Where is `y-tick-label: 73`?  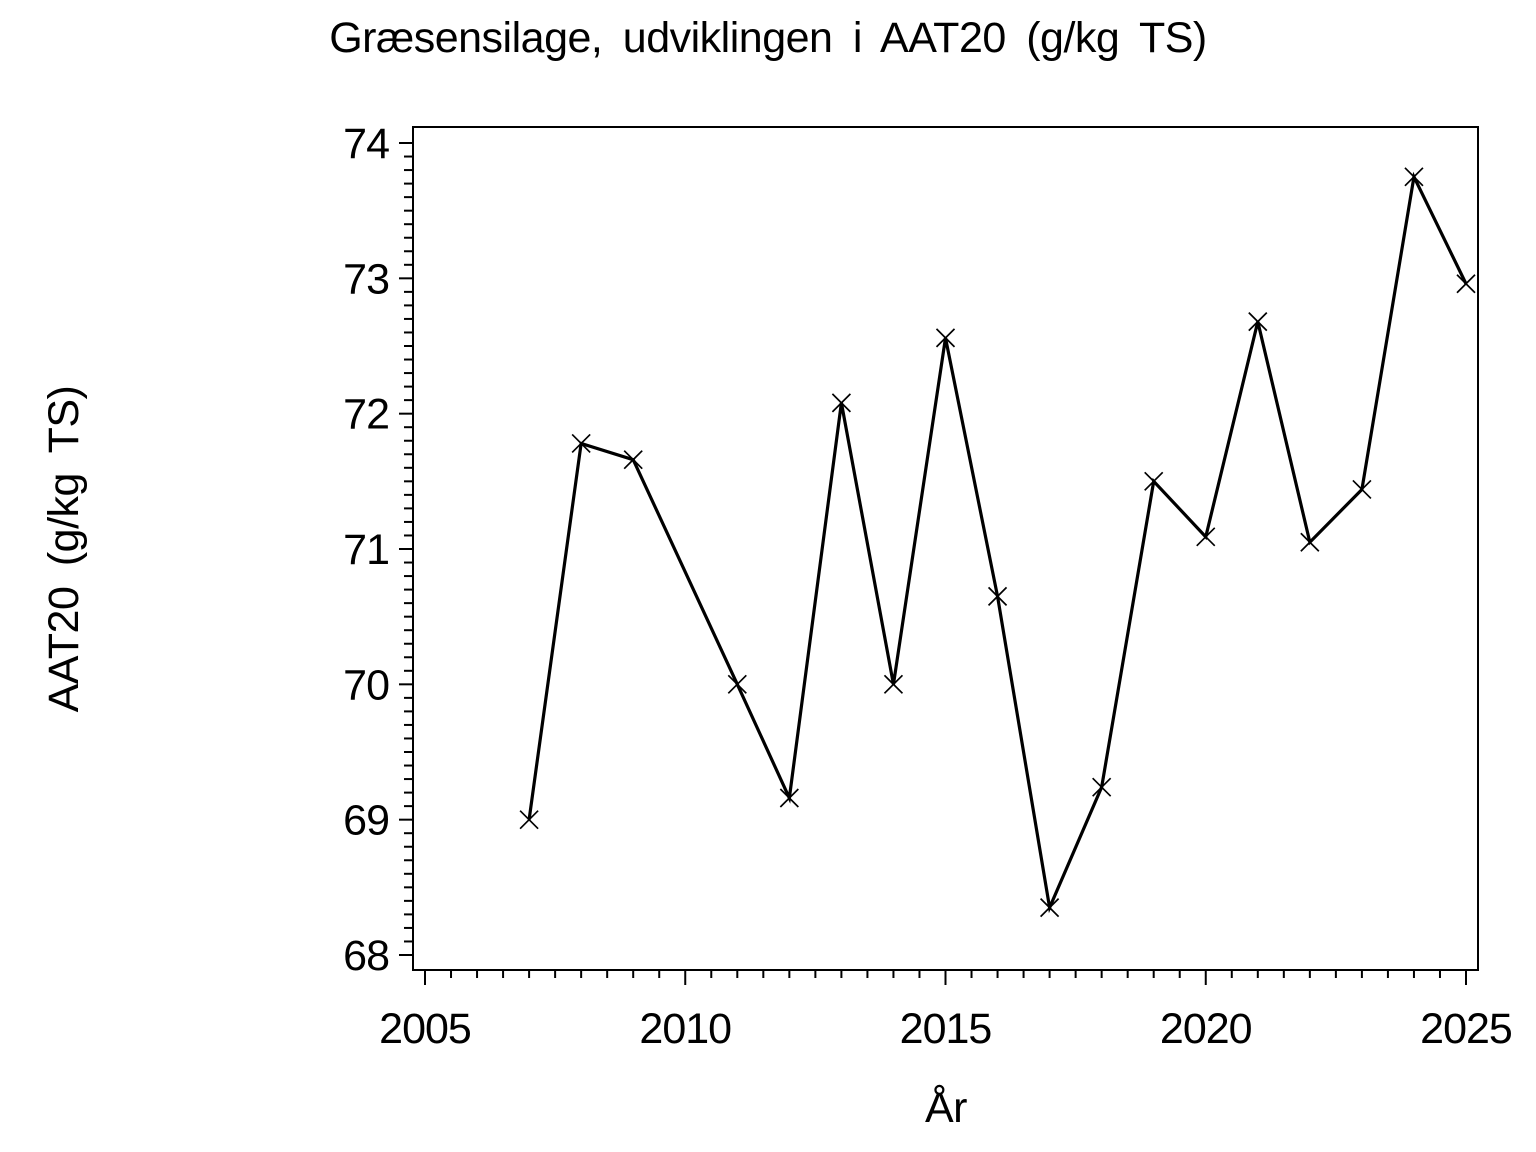
y-tick-label: 73 is located at coordinates (366, 279).